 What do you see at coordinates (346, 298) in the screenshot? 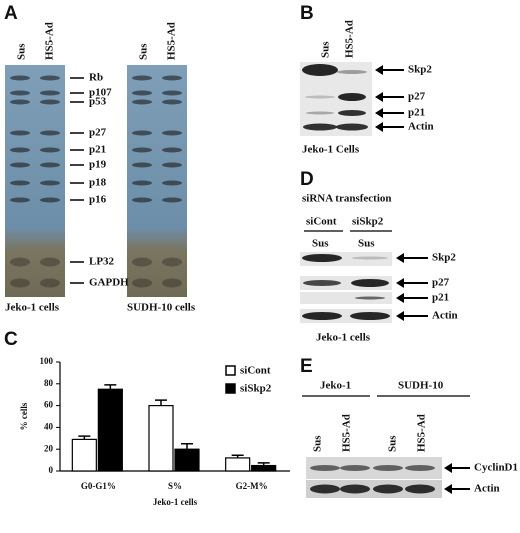
I see `blot` at bounding box center [346, 298].